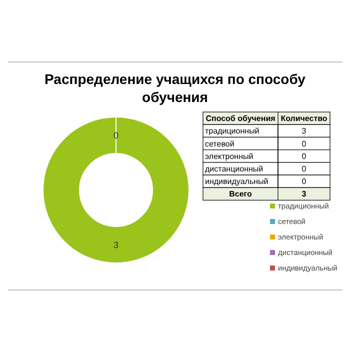  What do you see at coordinates (116, 245) in the screenshot?
I see `data-label: 3` at bounding box center [116, 245].